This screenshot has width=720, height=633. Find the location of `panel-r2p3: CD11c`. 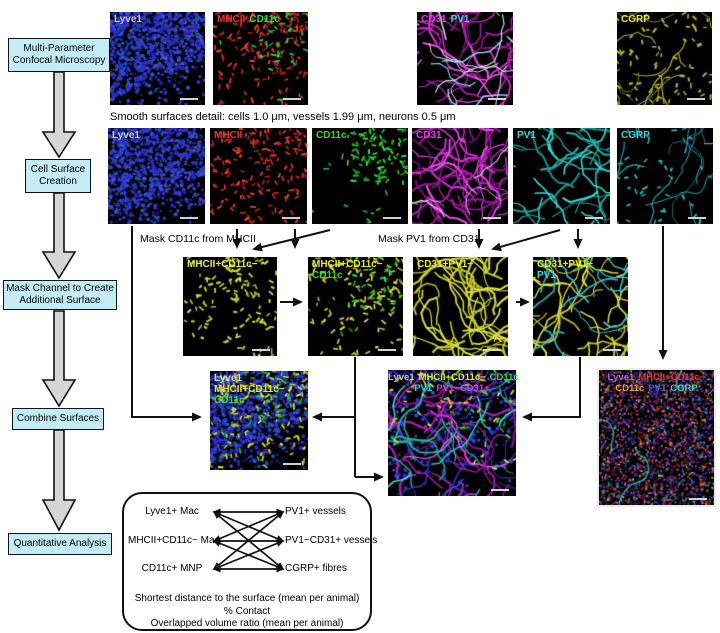

panel-r2p3: CD11c is located at coordinates (360, 176).